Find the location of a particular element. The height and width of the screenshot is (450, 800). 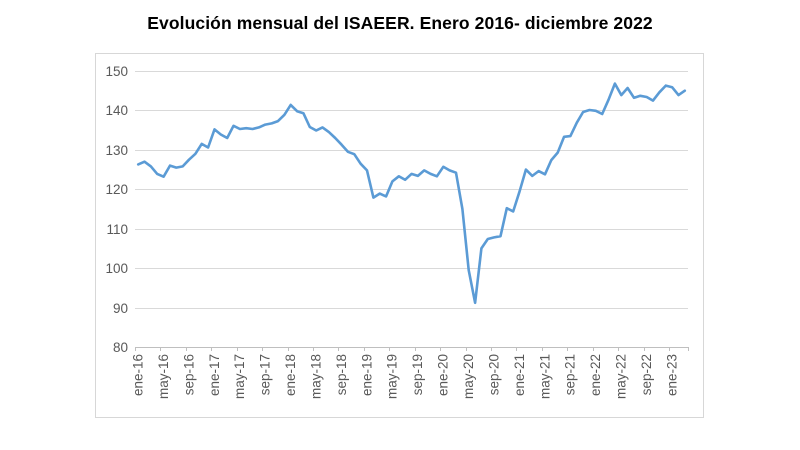

x-axis-label: ene-18 is located at coordinates (290, 375).